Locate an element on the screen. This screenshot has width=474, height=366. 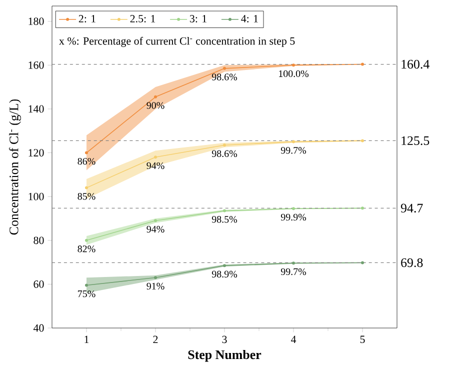
y-tick-label: 120 is located at coordinates (36, 152).